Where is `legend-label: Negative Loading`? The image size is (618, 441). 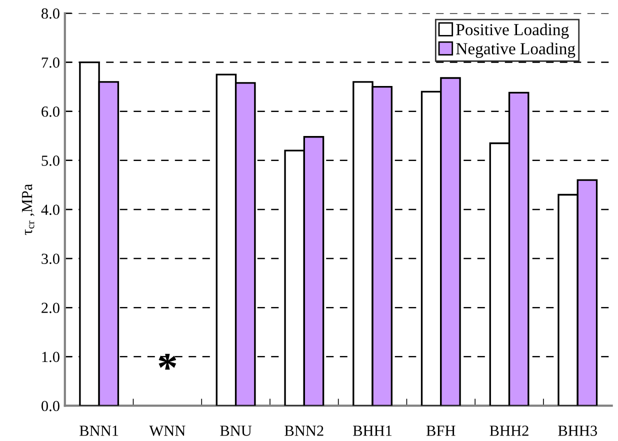 legend-label: Negative Loading is located at coordinates (516, 50).